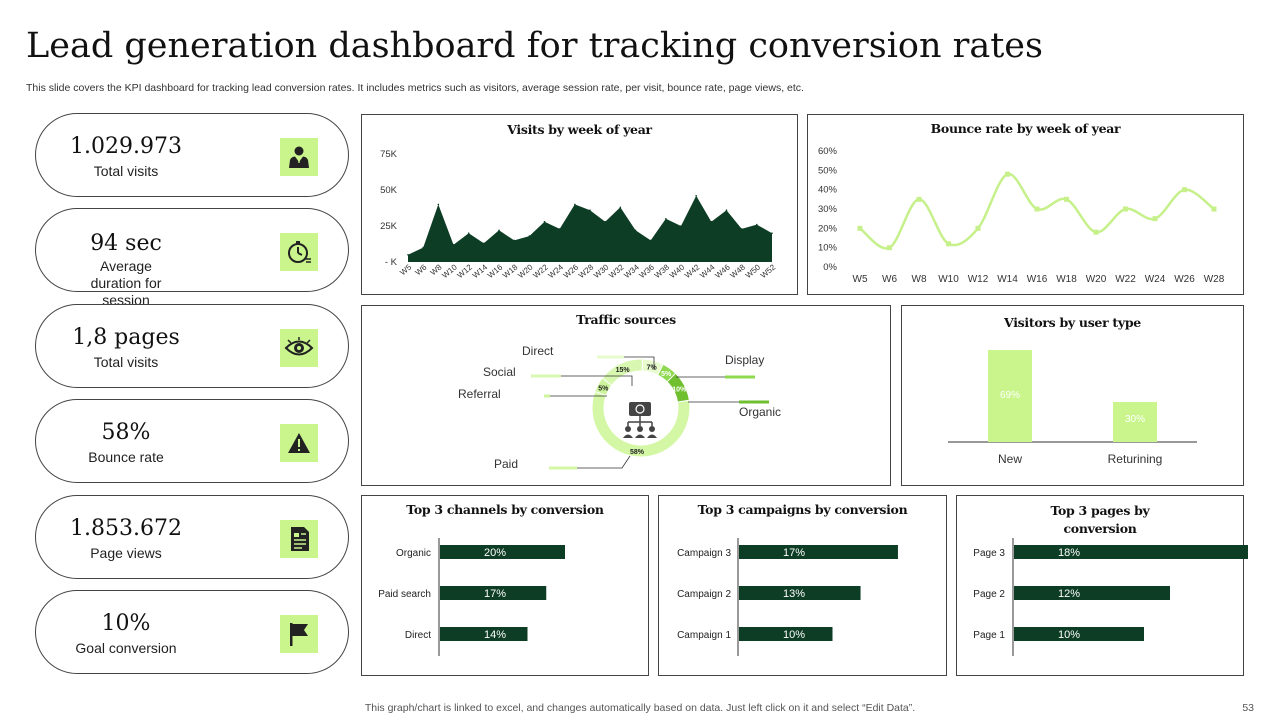  I want to click on campaigns-bar-chart: 17% Campaign 3 13% Campaign 2 10% Campaign 1, so click(787, 597).